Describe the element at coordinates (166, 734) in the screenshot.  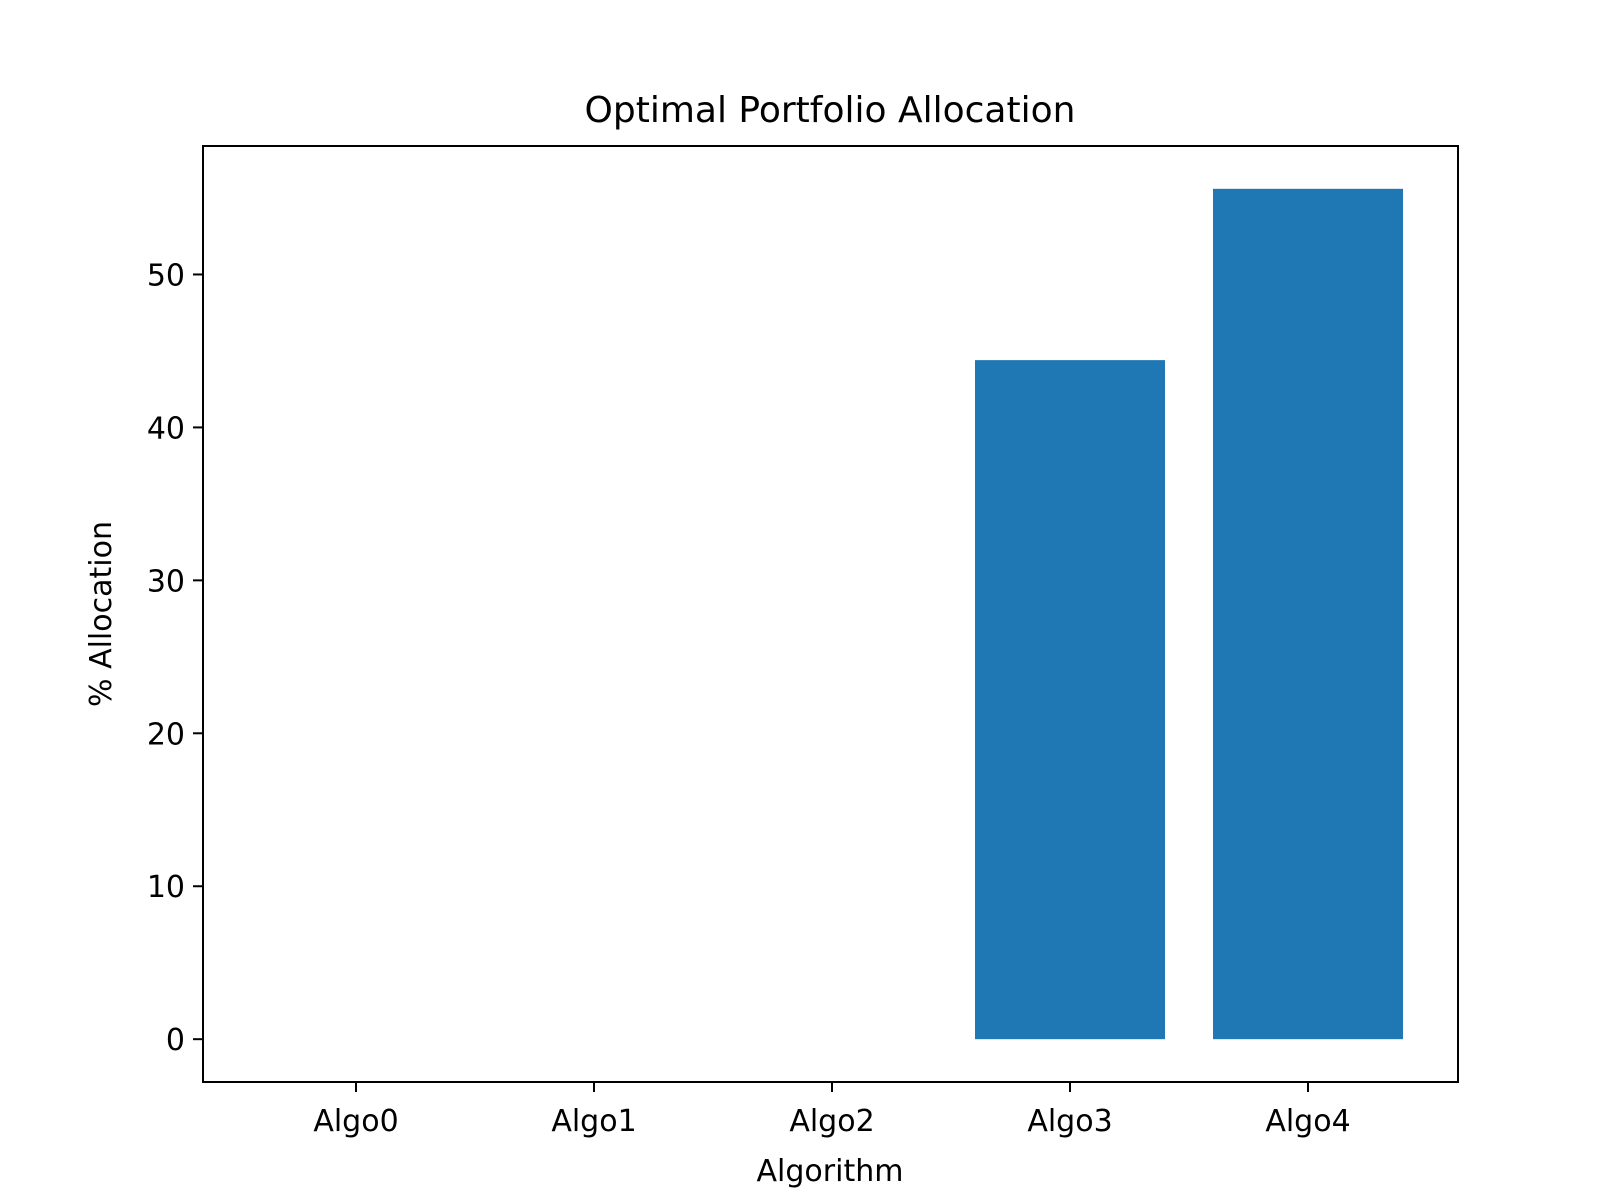
I see `y-tick-label: 20` at that location.